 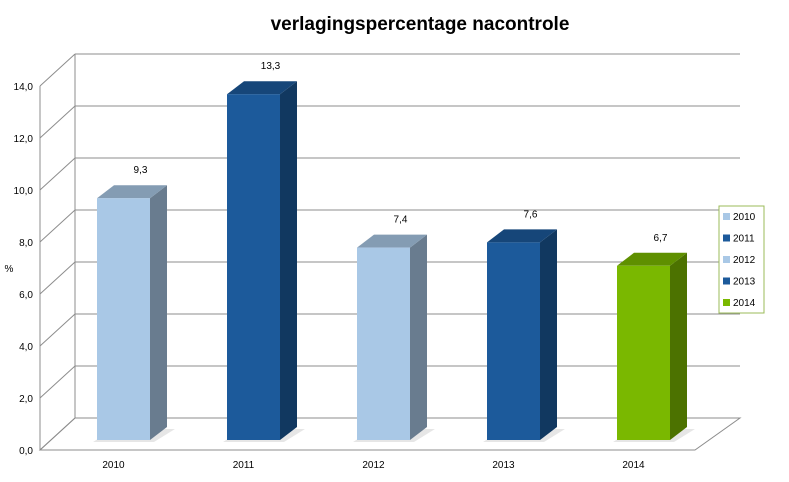 What do you see at coordinates (26, 399) in the screenshot?
I see `y-tick-label: 2,0` at bounding box center [26, 399].